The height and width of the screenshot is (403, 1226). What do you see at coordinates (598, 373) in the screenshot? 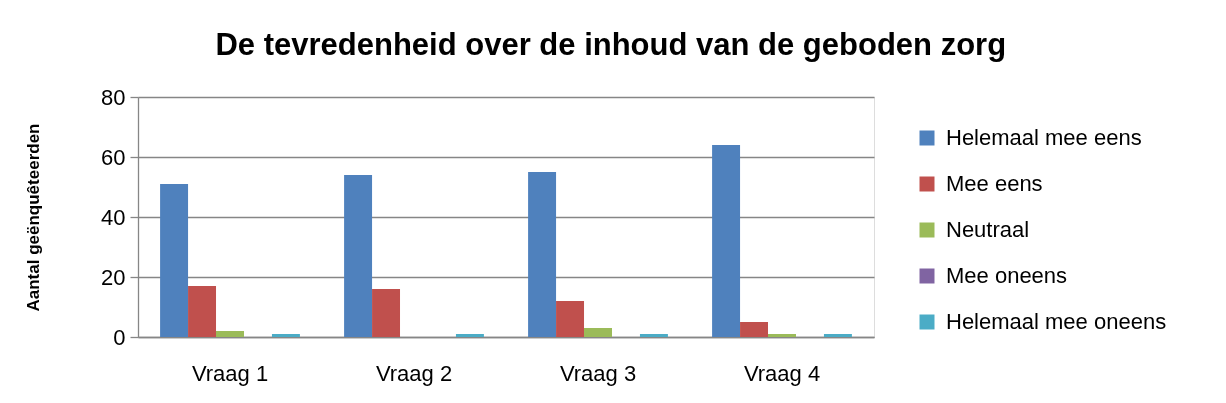
I see `x-tick-label: Vraag 3` at bounding box center [598, 373].